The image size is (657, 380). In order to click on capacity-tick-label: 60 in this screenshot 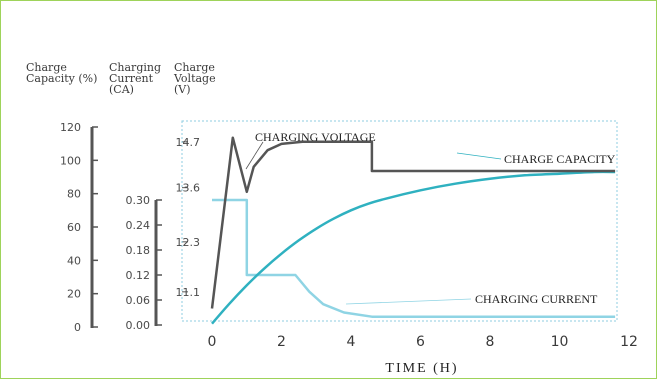, I will do `click(74, 227)`.